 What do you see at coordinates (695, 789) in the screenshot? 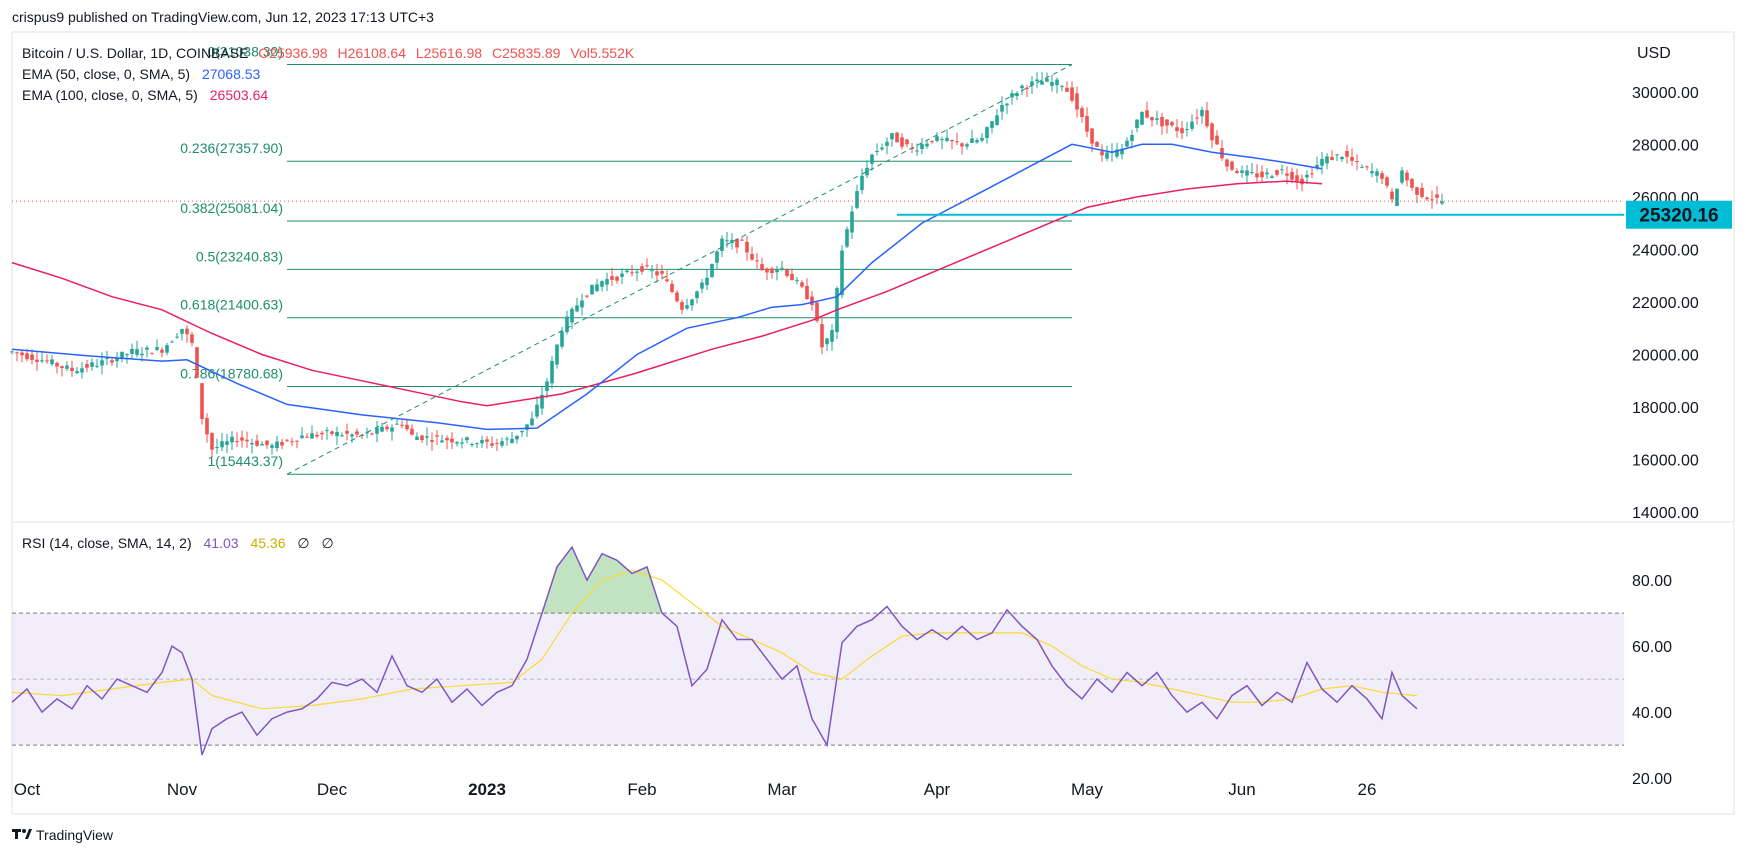
I see `time-axis: Oct Nov Dec 2023 Feb Mar Apr May Jun 26` at bounding box center [695, 789].